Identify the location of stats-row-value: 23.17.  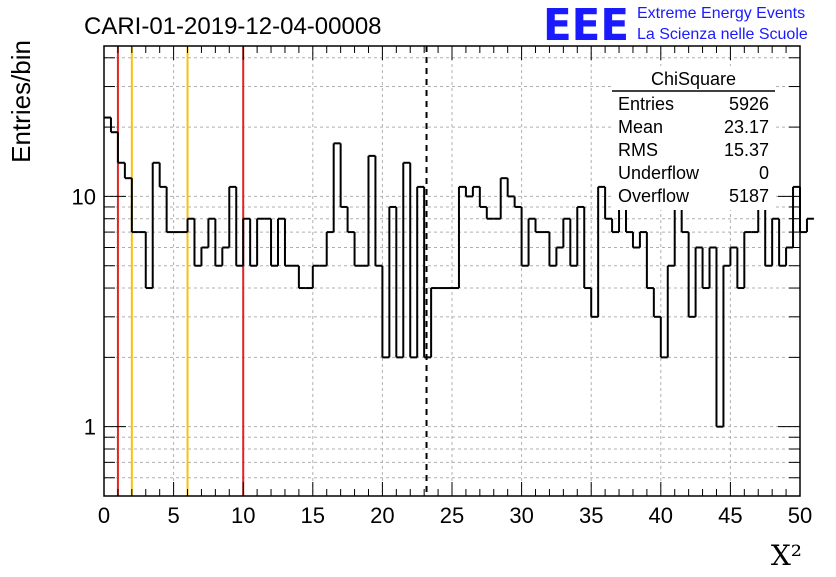
(746, 127).